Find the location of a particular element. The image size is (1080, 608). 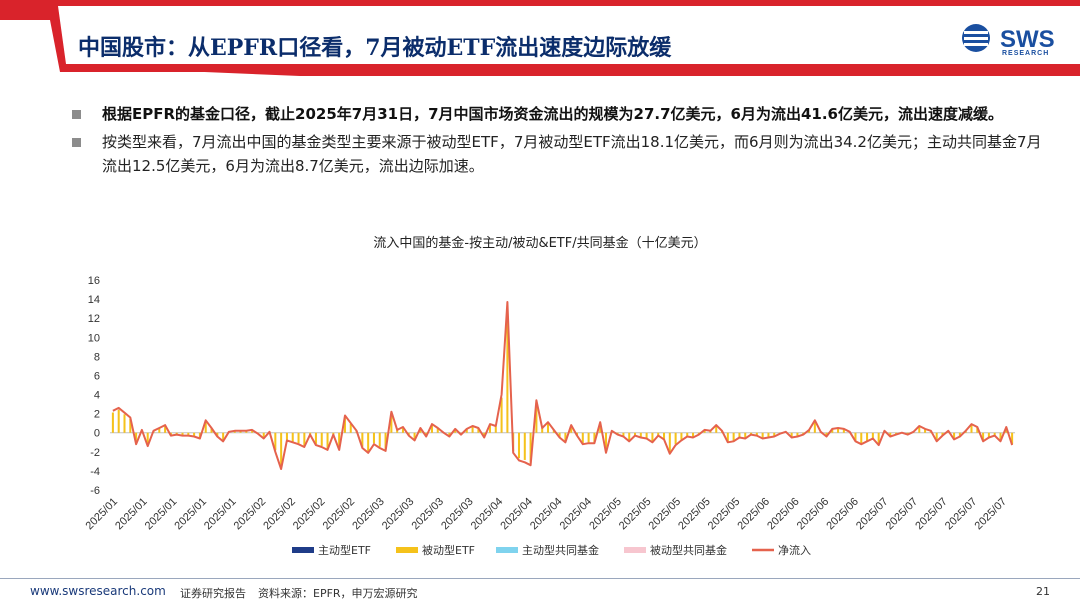

legend-label: 主动型ETF is located at coordinates (344, 550).